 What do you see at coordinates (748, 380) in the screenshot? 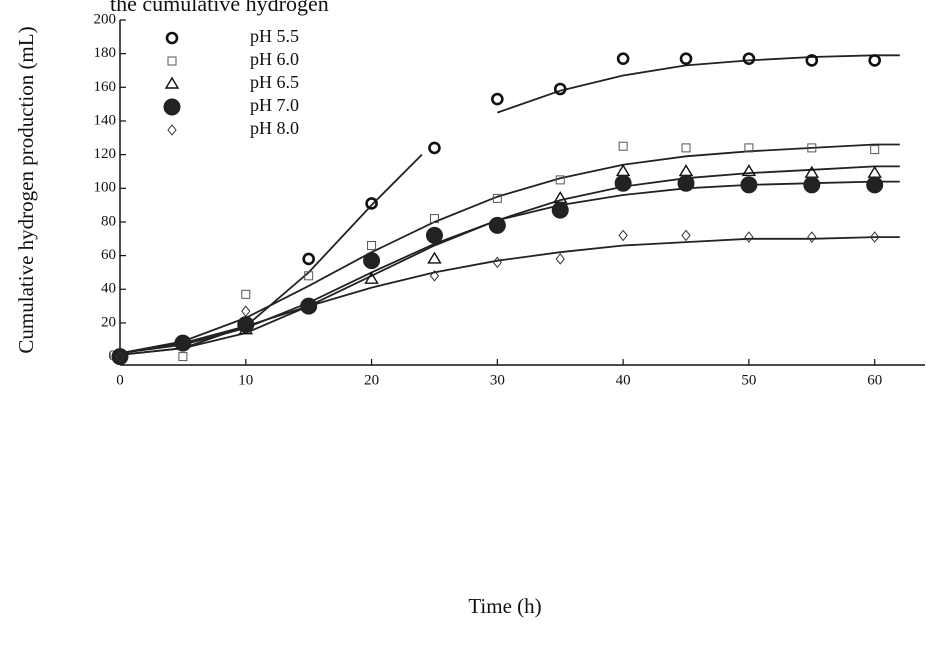
I see `x-tick-label: 50` at bounding box center [748, 380].